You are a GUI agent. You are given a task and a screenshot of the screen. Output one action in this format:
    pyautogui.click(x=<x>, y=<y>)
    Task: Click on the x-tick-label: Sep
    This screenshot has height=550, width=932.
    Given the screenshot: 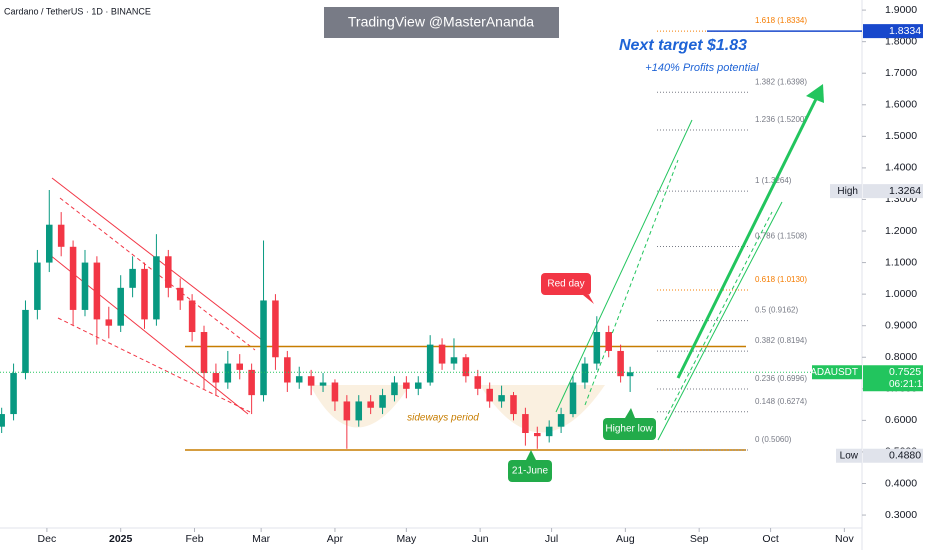 What is the action you would take?
    pyautogui.click(x=699, y=539)
    